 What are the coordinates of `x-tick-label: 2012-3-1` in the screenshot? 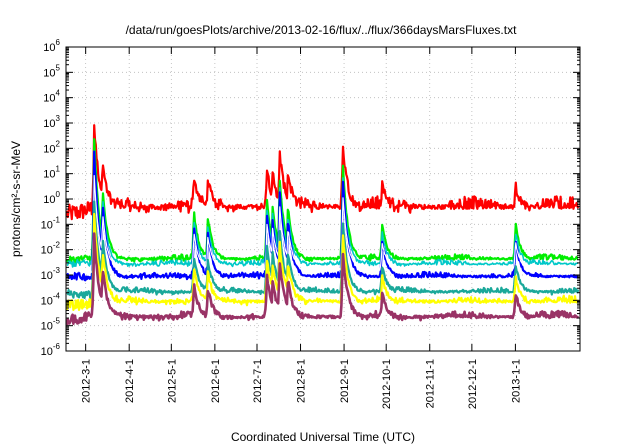 It's located at (87, 381).